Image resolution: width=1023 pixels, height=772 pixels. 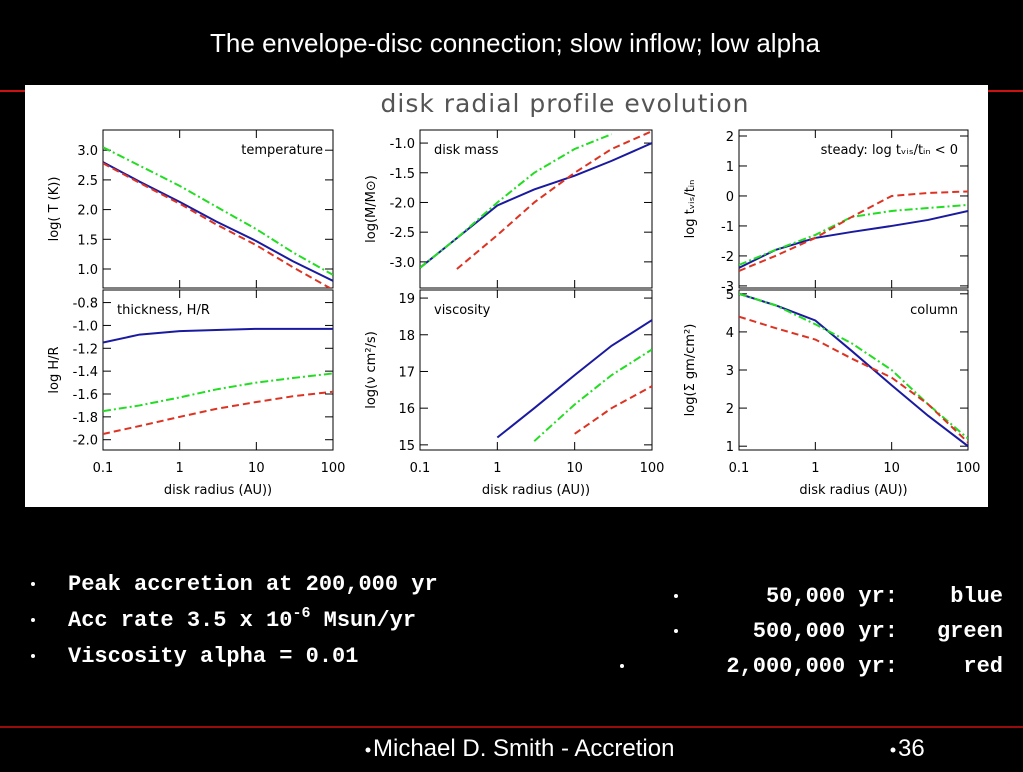 I want to click on y-tick-label: 1.0, so click(x=87, y=270).